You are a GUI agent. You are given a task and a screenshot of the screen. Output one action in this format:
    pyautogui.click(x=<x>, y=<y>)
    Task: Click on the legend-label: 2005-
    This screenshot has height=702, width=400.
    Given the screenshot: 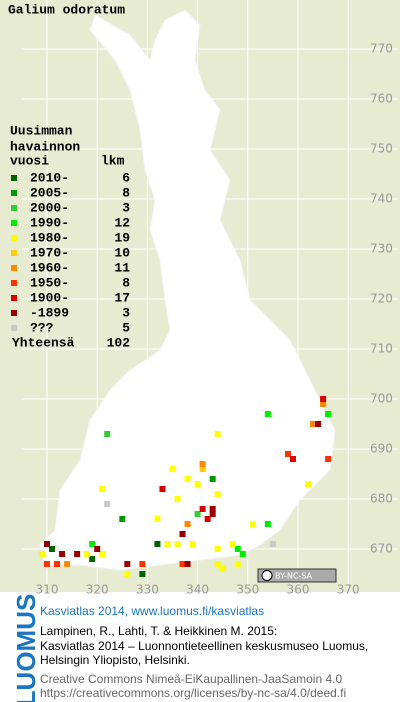 What is the action you would take?
    pyautogui.click(x=49, y=192)
    